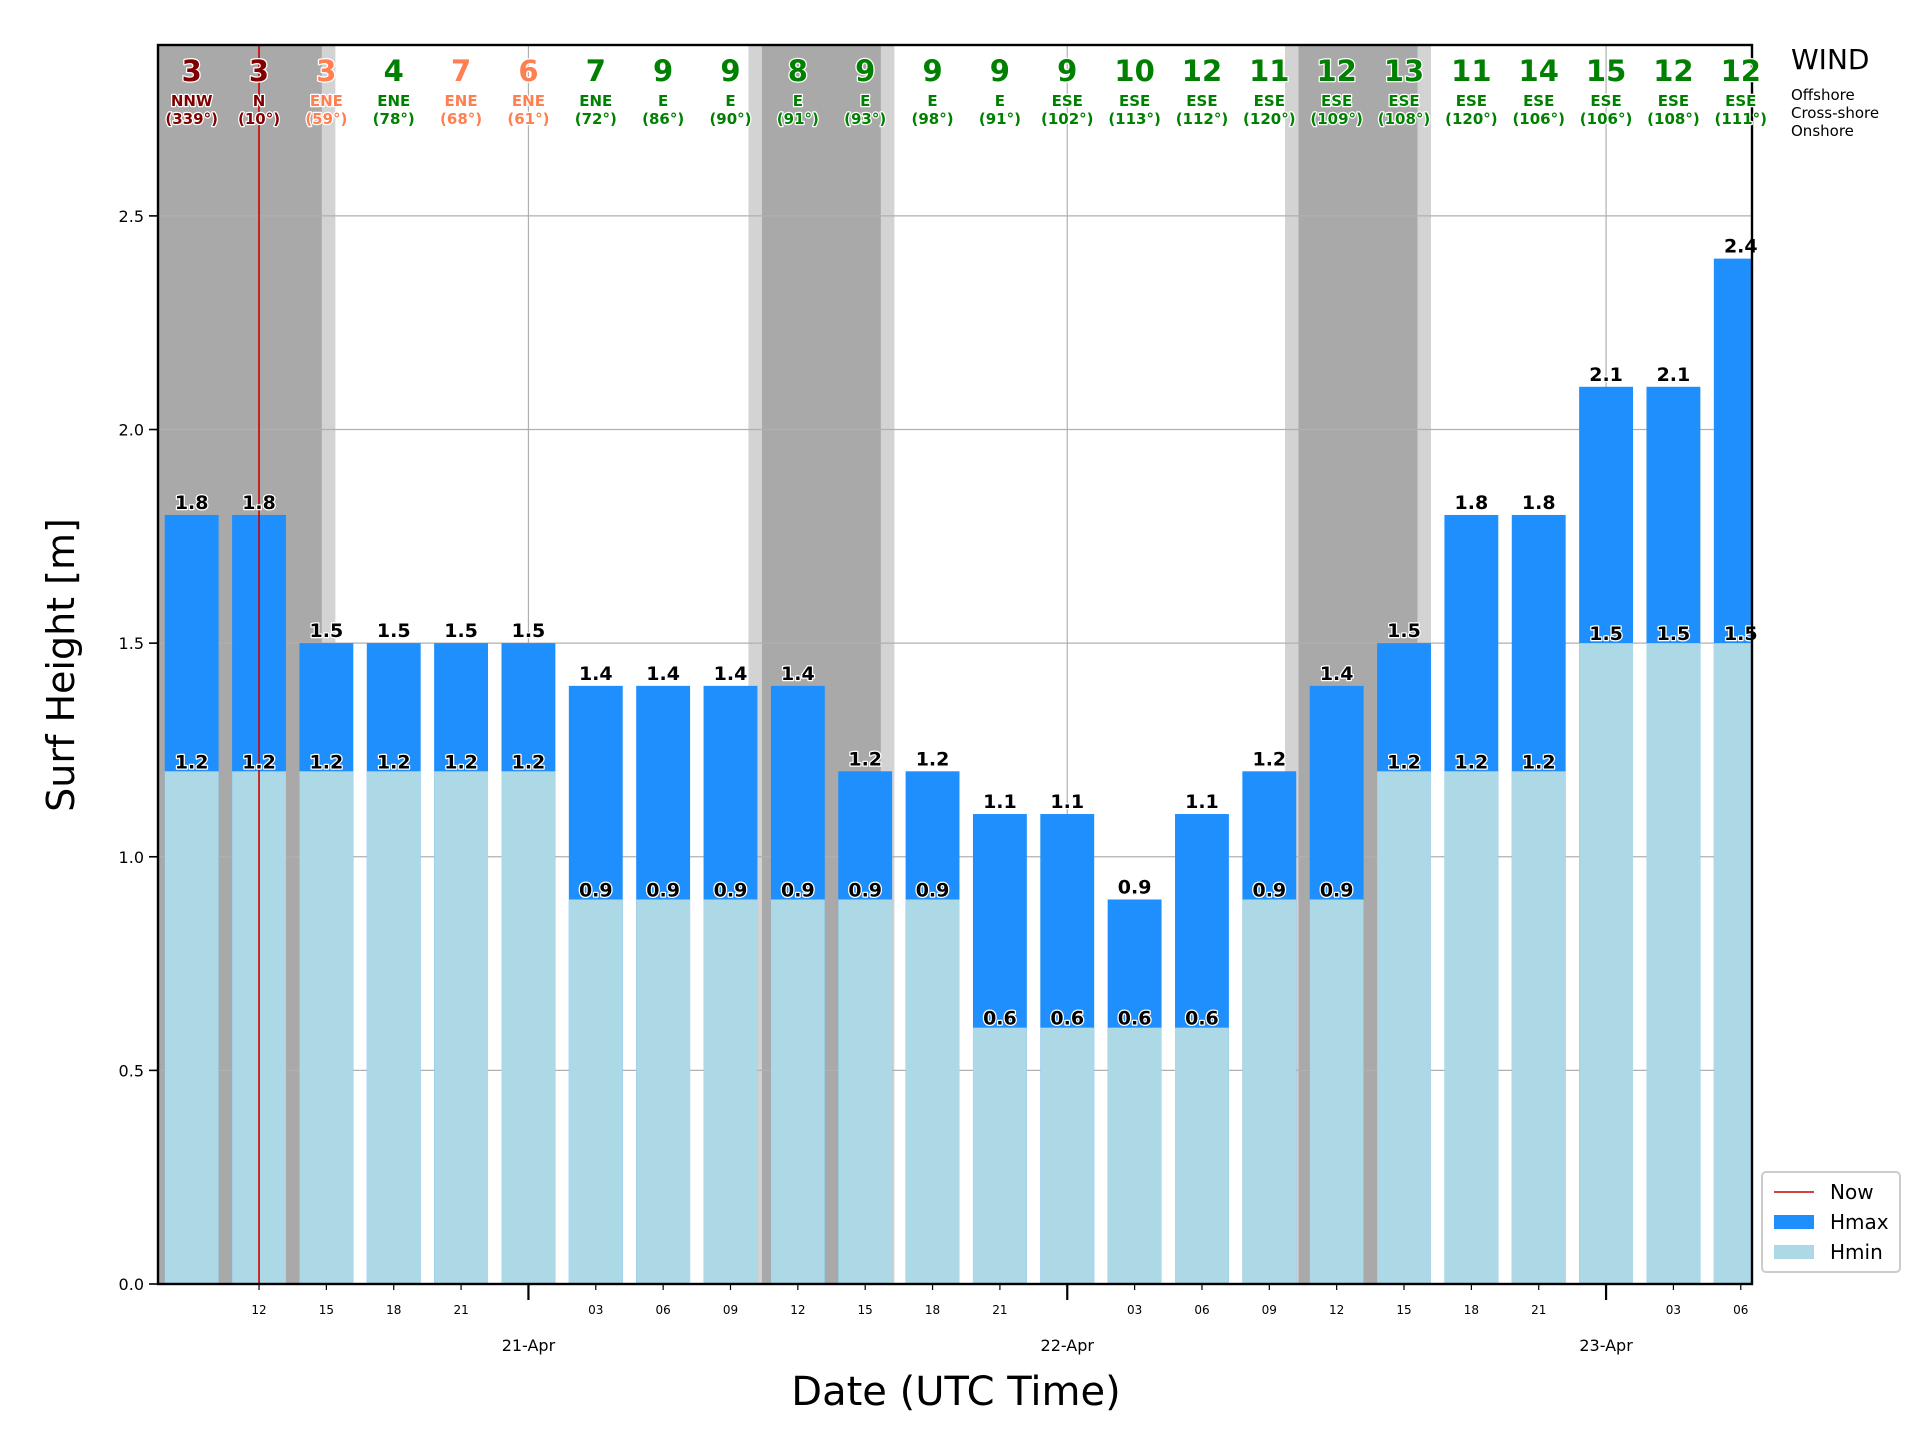 This screenshot has width=1920, height=1440. Describe the element at coordinates (131, 857) in the screenshot. I see `y-tick-label: 1.0` at that location.